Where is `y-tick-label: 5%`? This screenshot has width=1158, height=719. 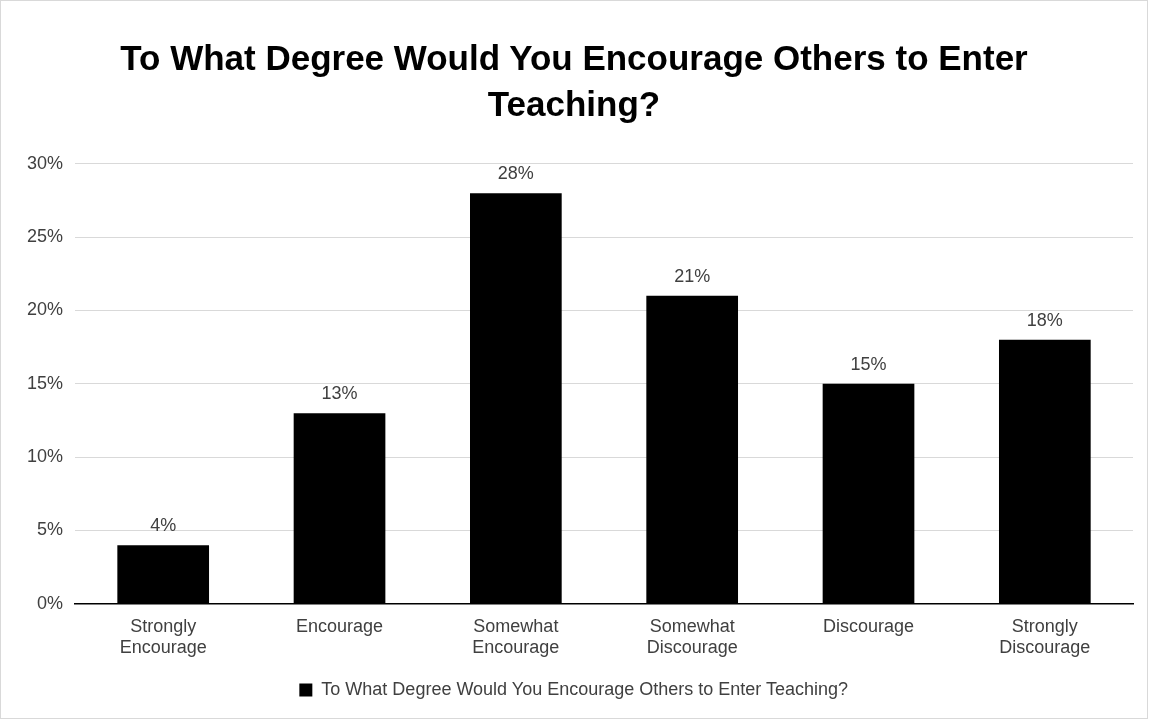
y-tick-label: 5% is located at coordinates (50, 529).